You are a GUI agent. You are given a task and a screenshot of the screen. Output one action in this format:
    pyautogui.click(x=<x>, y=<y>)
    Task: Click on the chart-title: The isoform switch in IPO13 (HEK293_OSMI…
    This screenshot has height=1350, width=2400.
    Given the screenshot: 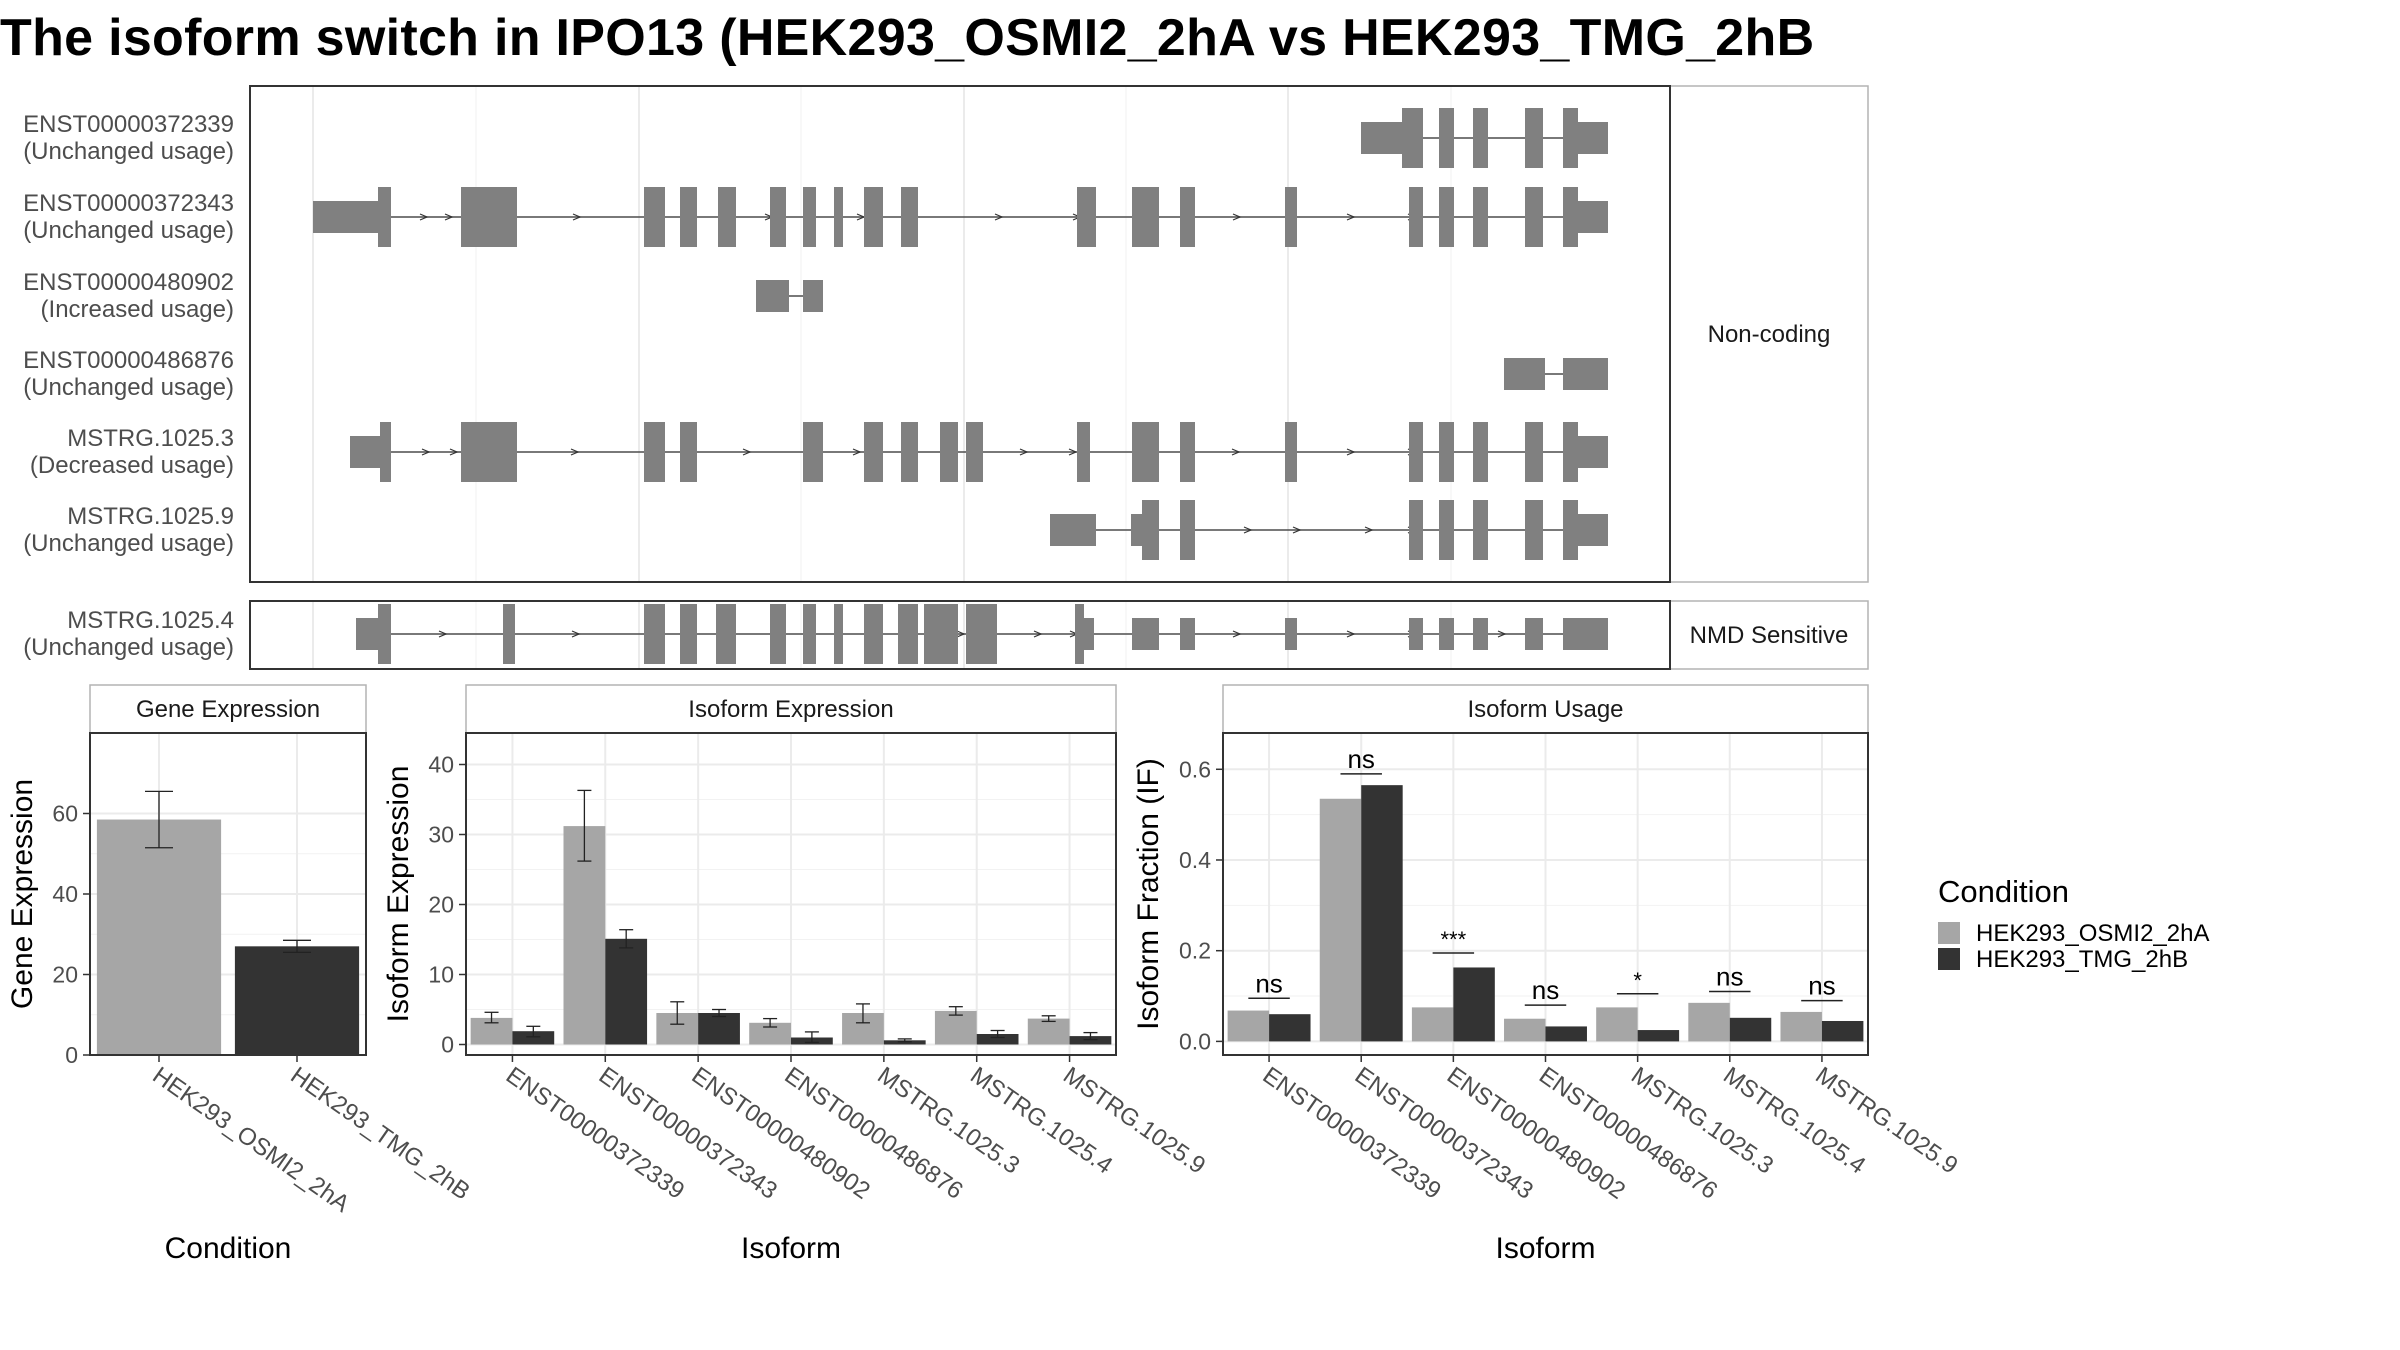 What is the action you would take?
    pyautogui.click(x=907, y=38)
    